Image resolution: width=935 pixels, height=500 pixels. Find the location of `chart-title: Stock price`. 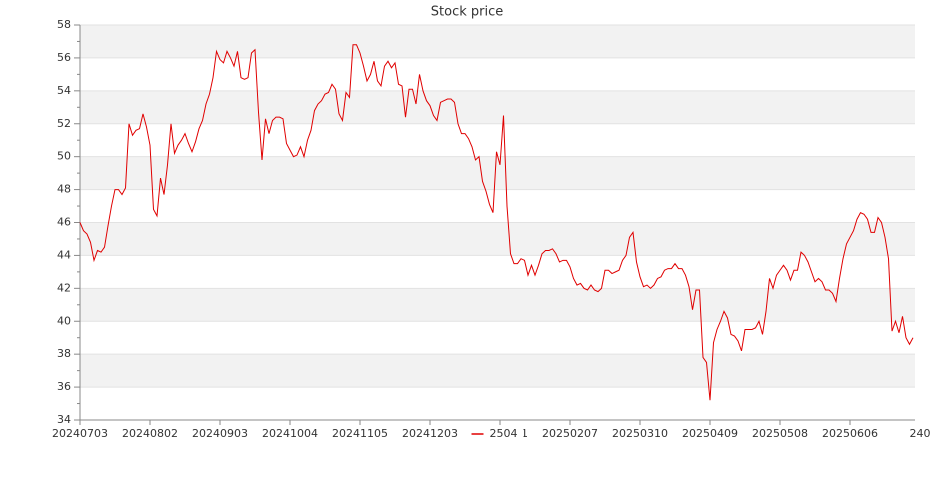

chart-title: Stock price is located at coordinates (467, 12).